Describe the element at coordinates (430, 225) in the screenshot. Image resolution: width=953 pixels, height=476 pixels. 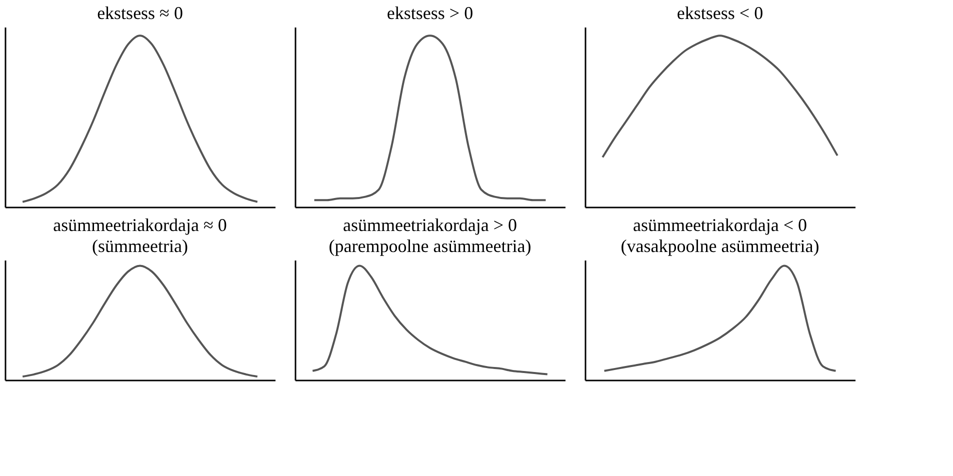
I see `chart-title: asümmeetriakordaja > 0` at that location.